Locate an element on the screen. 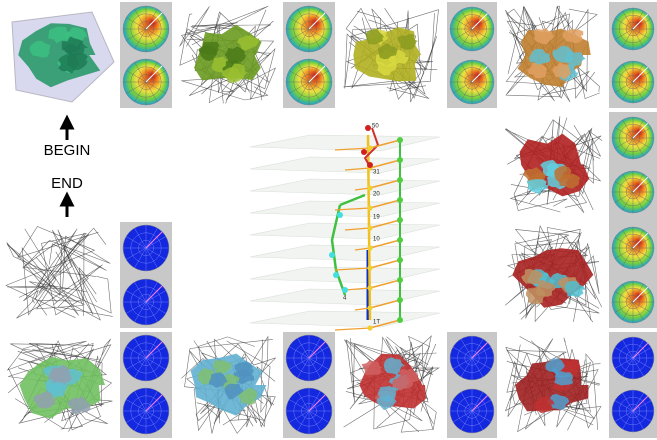  node-label: 19 is located at coordinates (376, 218).